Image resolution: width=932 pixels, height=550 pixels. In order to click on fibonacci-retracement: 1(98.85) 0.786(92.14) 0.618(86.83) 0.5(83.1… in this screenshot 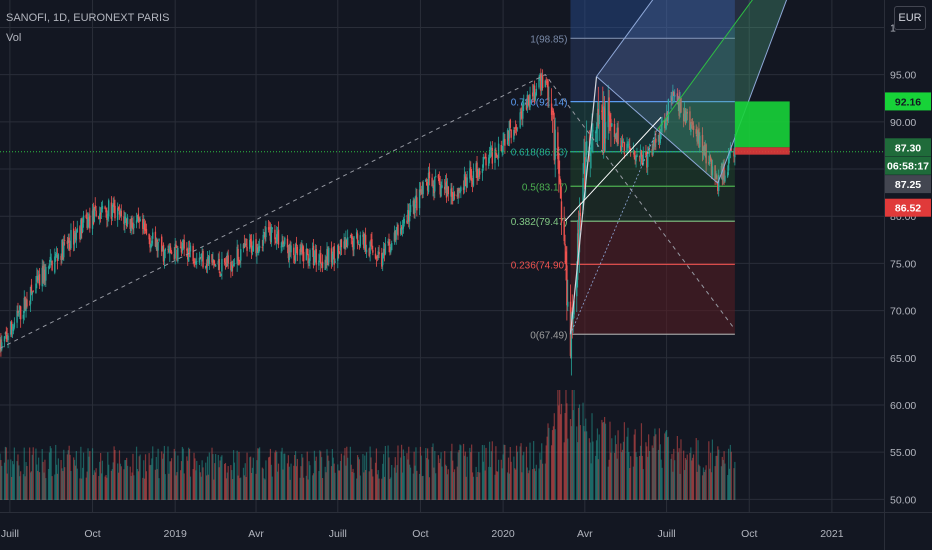, I will do `click(623, 170)`.